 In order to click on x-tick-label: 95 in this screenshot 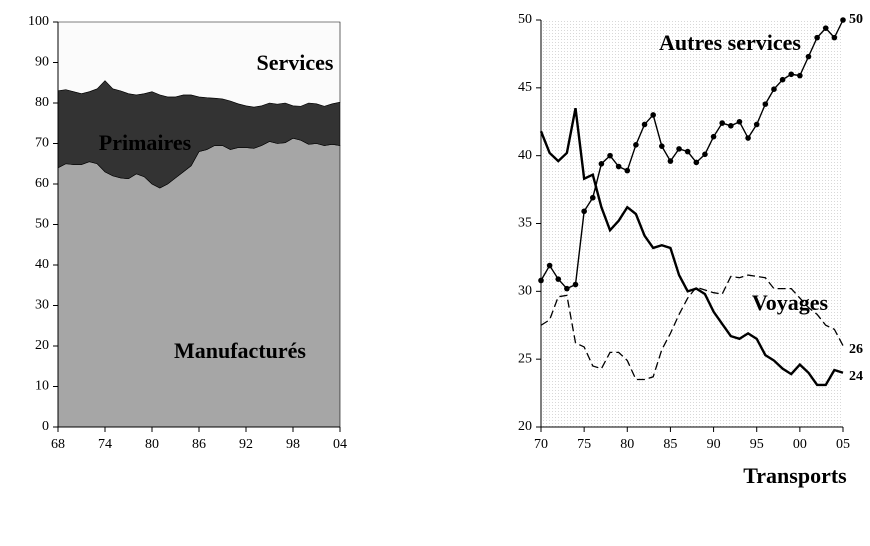, I will do `click(757, 444)`.